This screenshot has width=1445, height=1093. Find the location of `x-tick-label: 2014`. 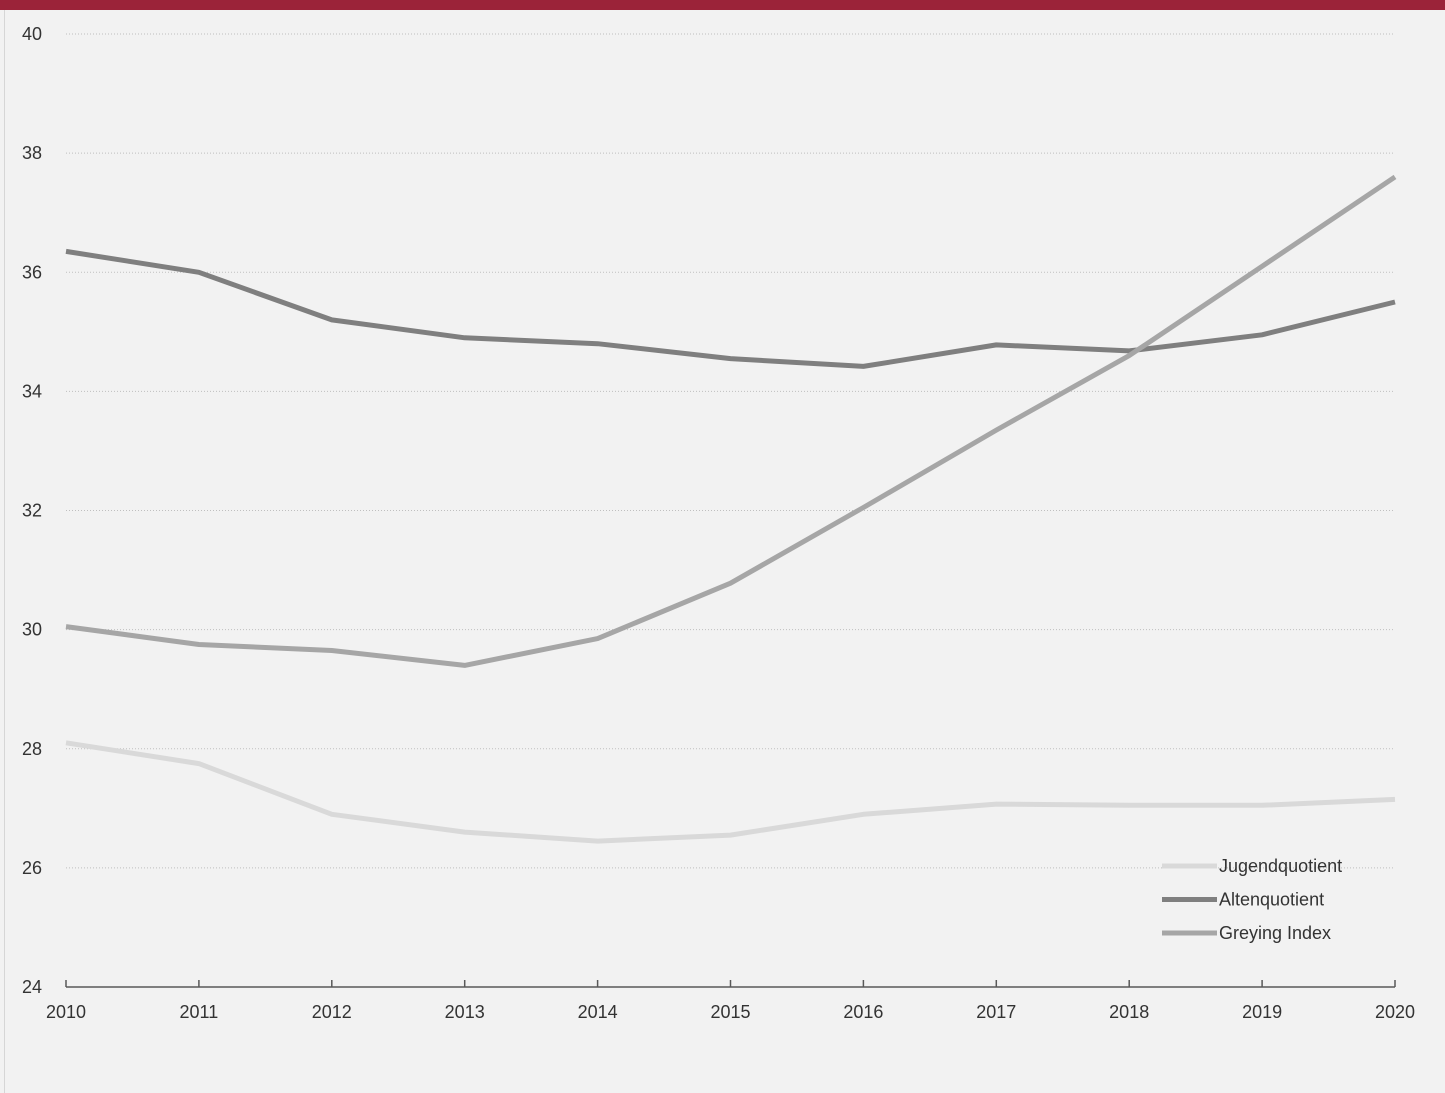

x-tick-label: 2014 is located at coordinates (598, 1012).